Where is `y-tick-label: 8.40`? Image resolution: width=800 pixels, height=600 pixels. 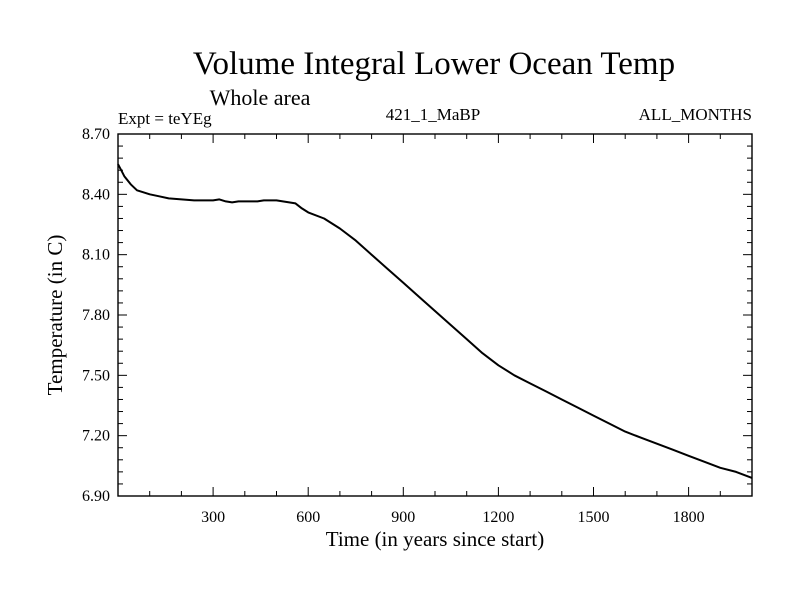 y-tick-label: 8.40 is located at coordinates (96, 194).